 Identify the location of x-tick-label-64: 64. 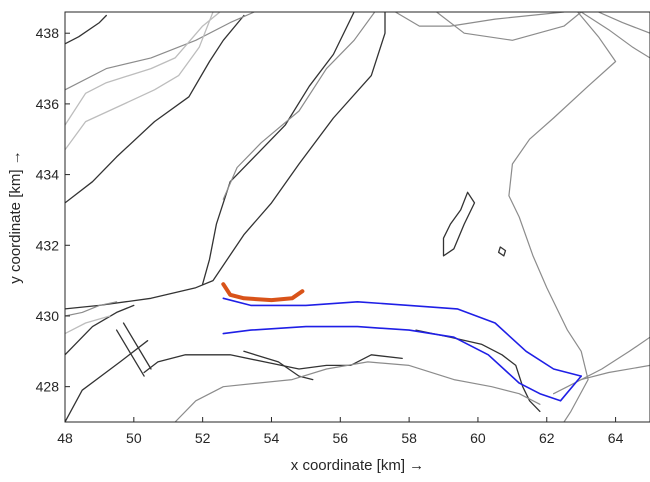
(616, 438).